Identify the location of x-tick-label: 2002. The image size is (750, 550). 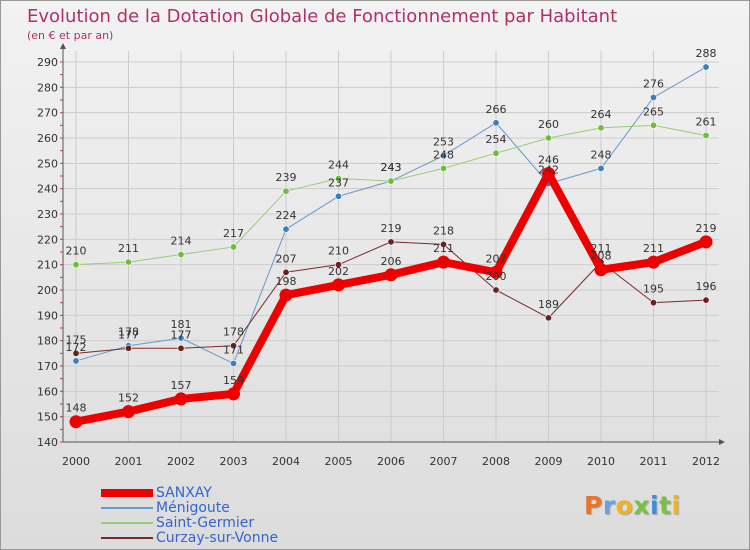
(181, 461).